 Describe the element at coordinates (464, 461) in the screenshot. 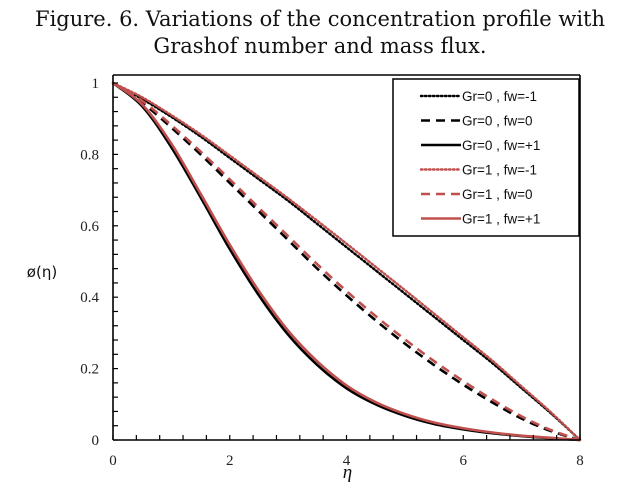

I see `x-tick-label: 6` at that location.